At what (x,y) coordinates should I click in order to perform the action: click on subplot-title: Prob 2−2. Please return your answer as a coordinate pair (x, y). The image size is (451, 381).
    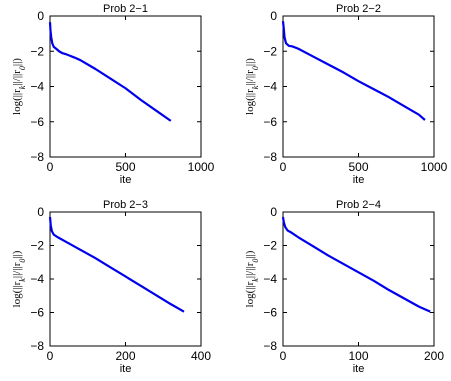
    Looking at the image, I should click on (358, 9).